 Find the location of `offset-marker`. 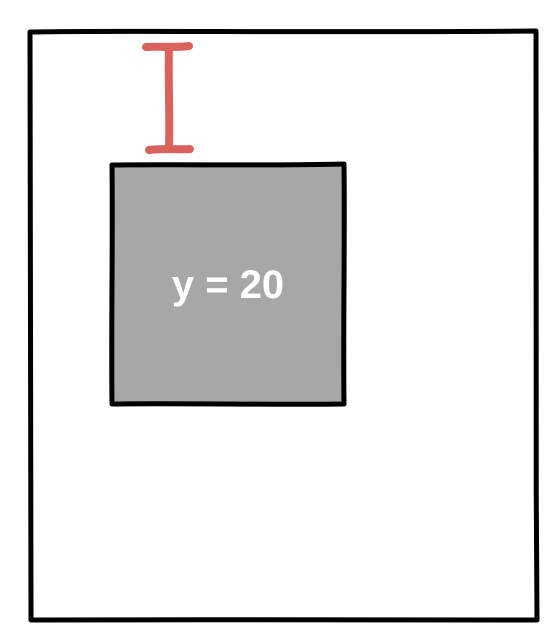

offset-marker is located at coordinates (168, 98).